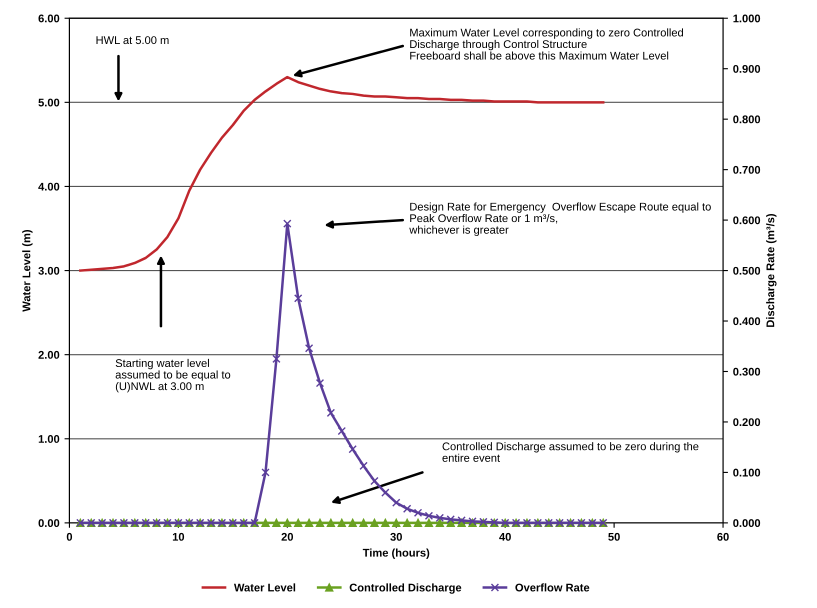  Describe the element at coordinates (746, 523) in the screenshot. I see `y2-tick-label: 0.000` at that location.